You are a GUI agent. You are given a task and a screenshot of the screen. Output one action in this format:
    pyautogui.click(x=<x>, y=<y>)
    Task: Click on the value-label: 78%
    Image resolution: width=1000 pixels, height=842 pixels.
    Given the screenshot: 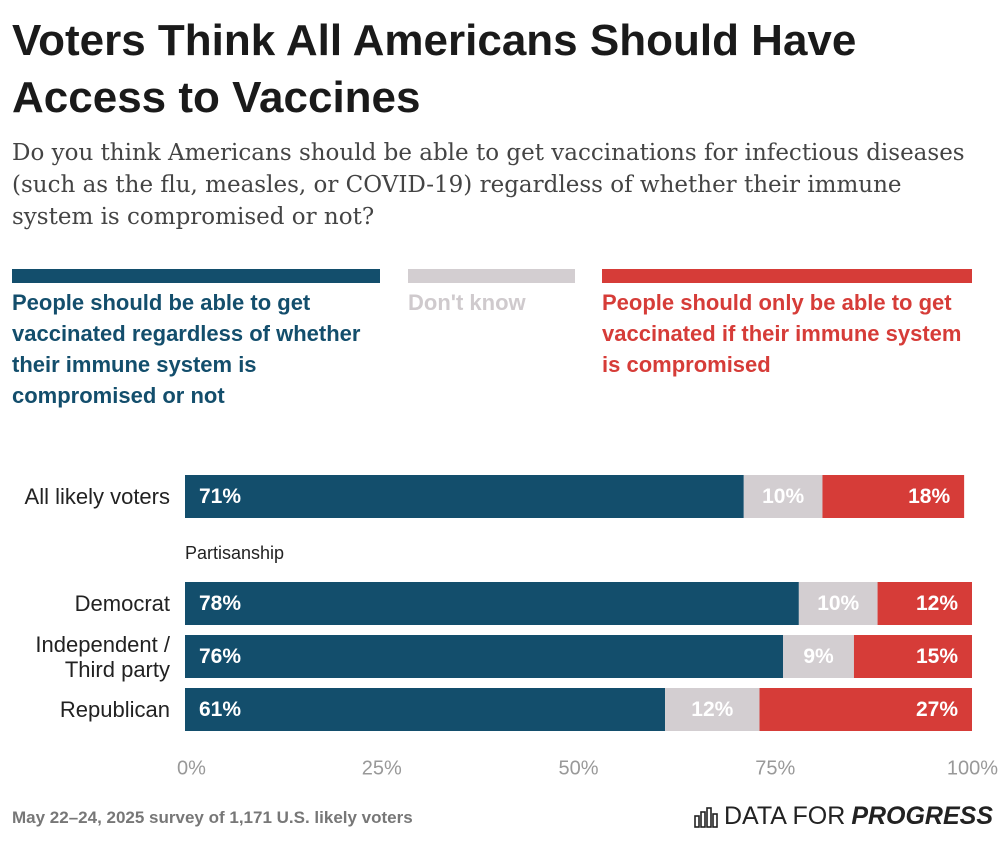 What is the action you would take?
    pyautogui.click(x=220, y=603)
    